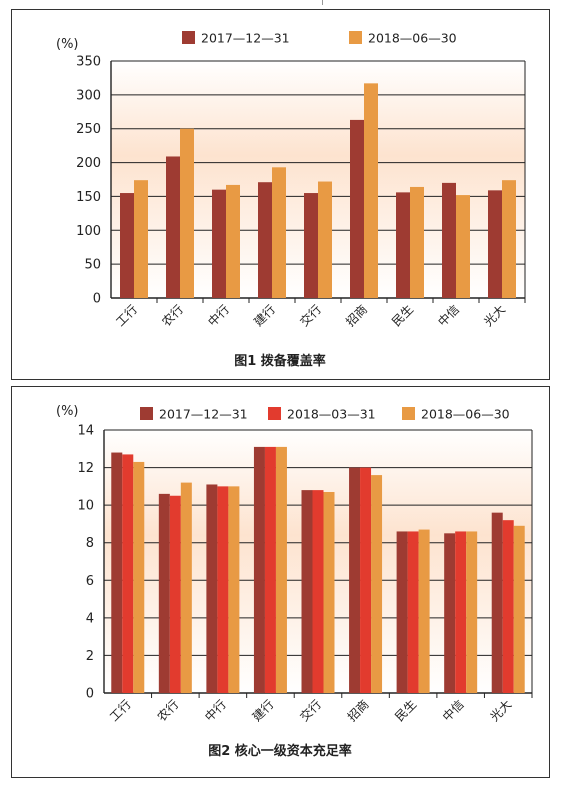 The image size is (564, 790). What do you see at coordinates (88, 231) in the screenshot?
I see `y-tick-label: 100` at bounding box center [88, 231].